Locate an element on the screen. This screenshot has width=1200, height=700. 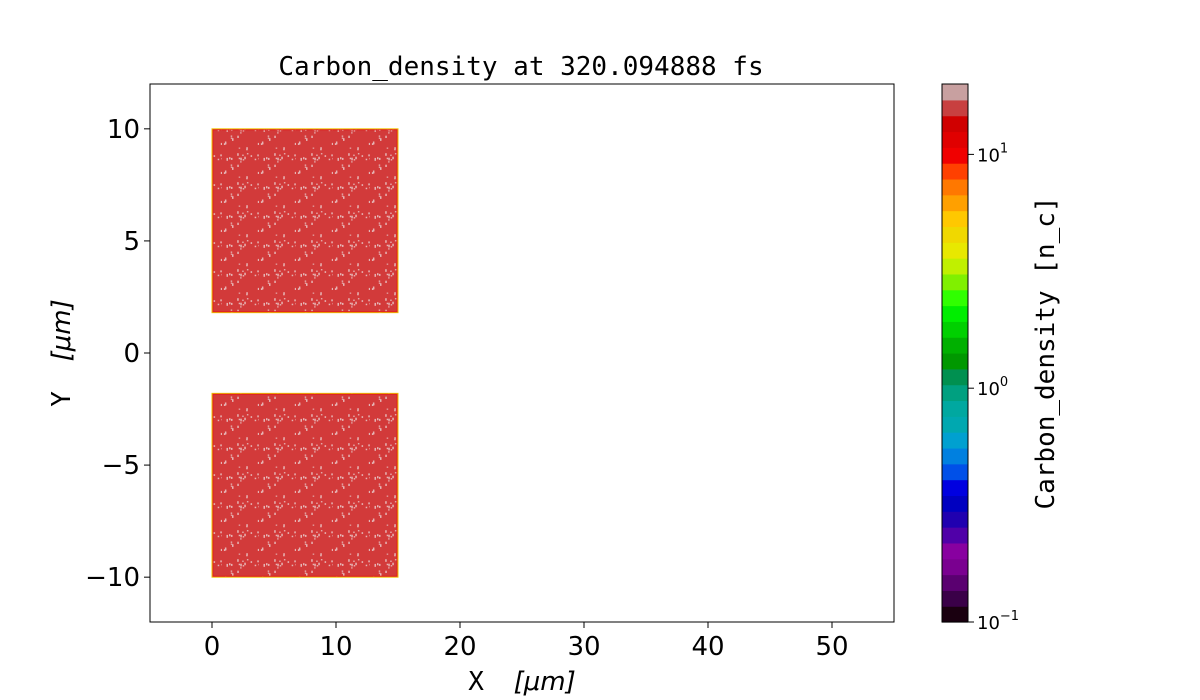
colorbar-label: Carbon_density [n_c] is located at coordinates (1046, 352).